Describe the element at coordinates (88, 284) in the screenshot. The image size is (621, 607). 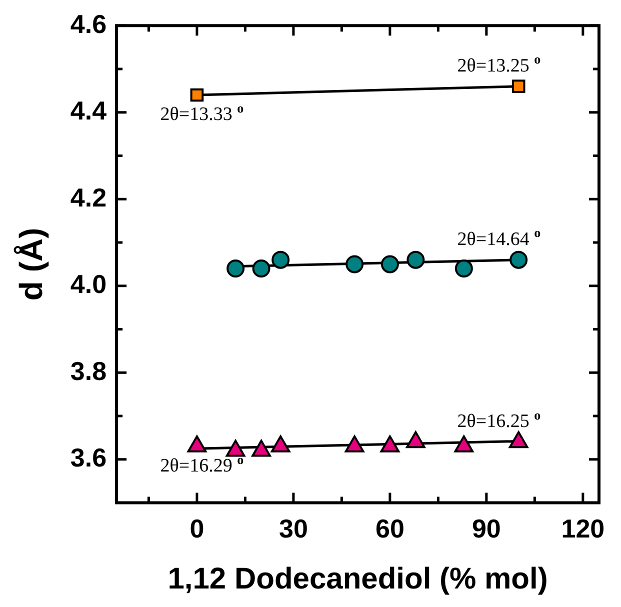
I see `y-tick-label: 4.0` at that location.